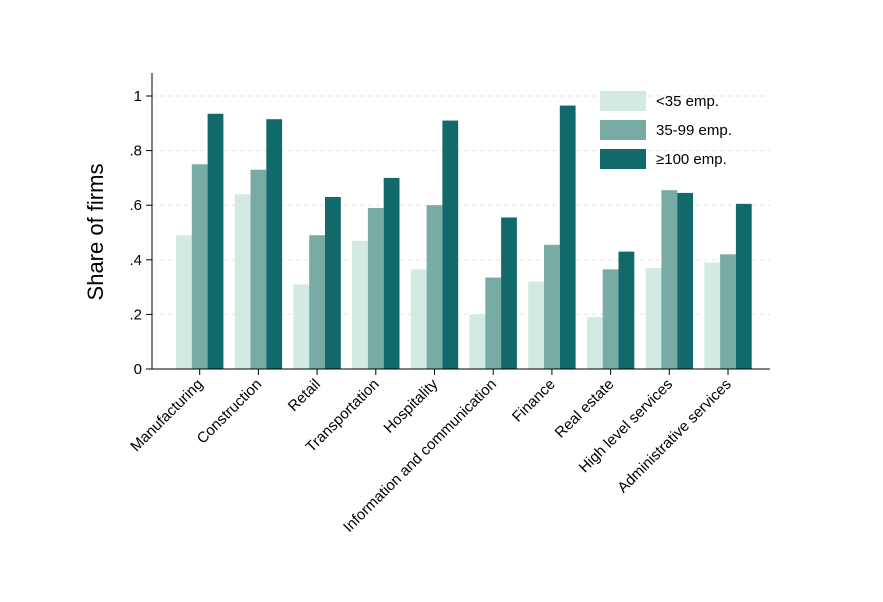 This screenshot has height=602, width=883. What do you see at coordinates (410, 405) in the screenshot?
I see `x-tick-label: Hospitality` at bounding box center [410, 405].